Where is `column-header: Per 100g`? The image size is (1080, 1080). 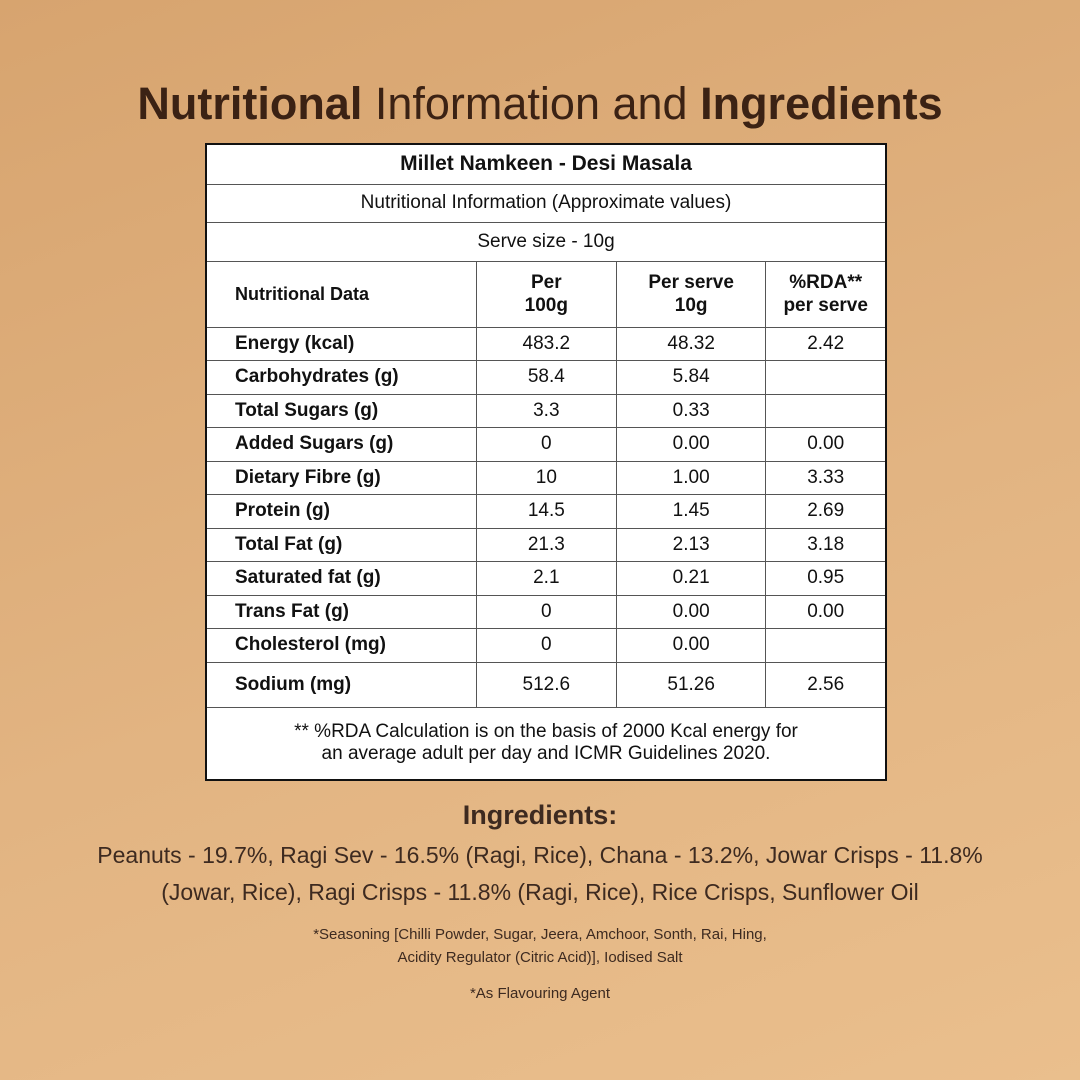
column-header: Per 100g is located at coordinates (546, 294).